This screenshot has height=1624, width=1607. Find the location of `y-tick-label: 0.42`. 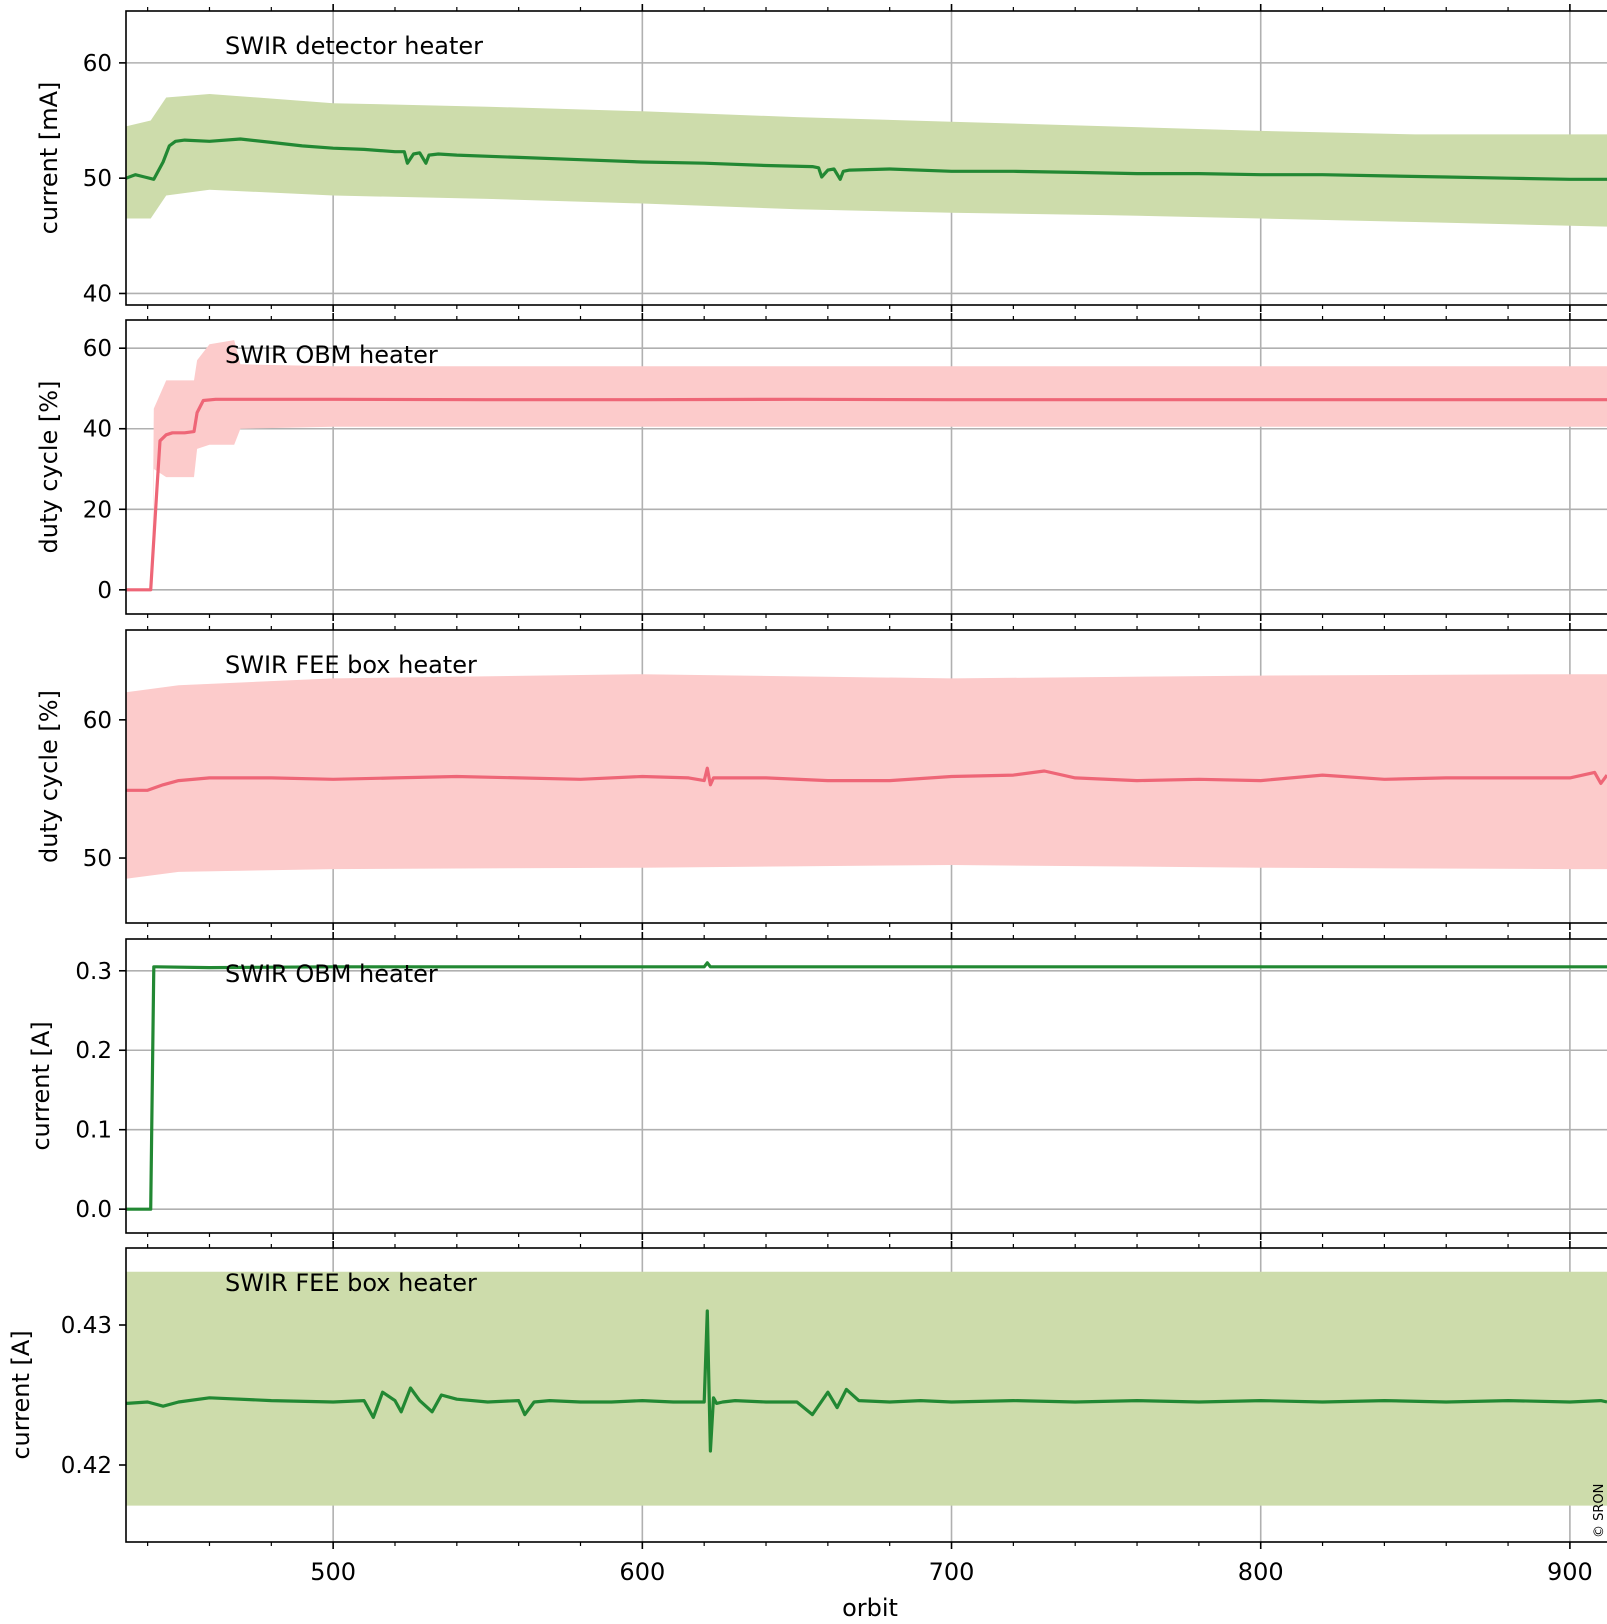

y-tick-label: 0.42 is located at coordinates (86, 1466).